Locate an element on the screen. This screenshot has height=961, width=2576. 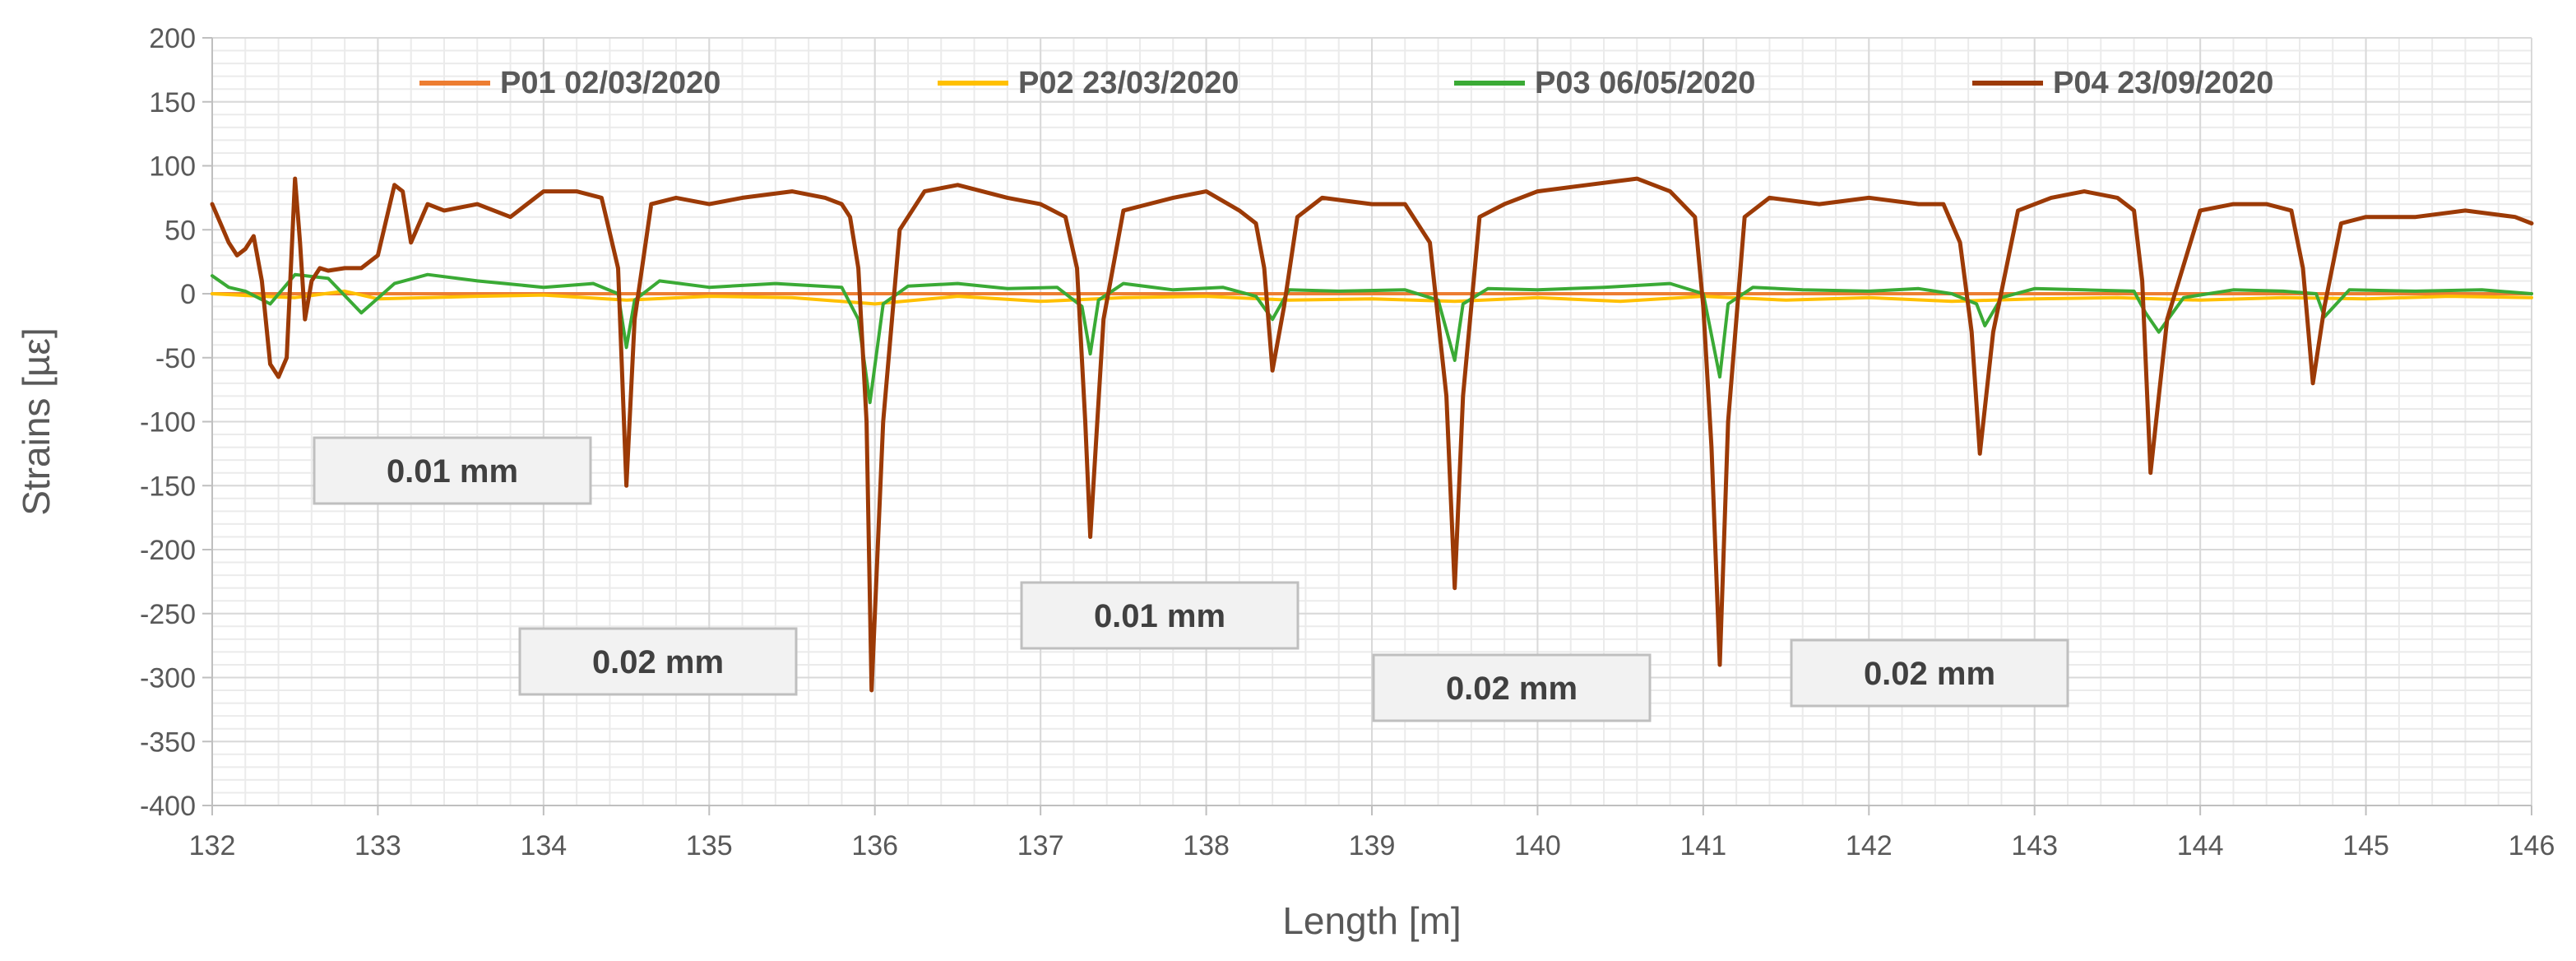
legend-item-3: P03 06/05/2020 is located at coordinates (1605, 83).